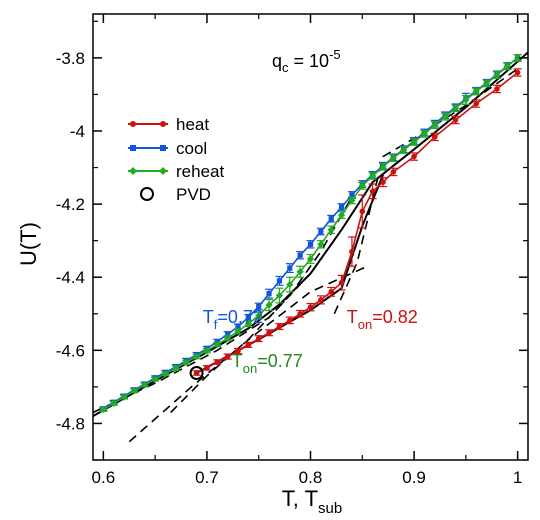 Image resolution: width=540 pixels, height=520 pixels. What do you see at coordinates (28, 244) in the screenshot?
I see `y-axis-label: U(T)` at bounding box center [28, 244].